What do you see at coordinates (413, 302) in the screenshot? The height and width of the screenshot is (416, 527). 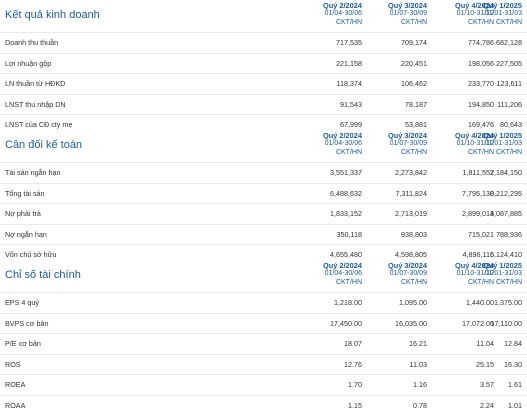 I see `cell-value: 1,095.00` at bounding box center [413, 302].